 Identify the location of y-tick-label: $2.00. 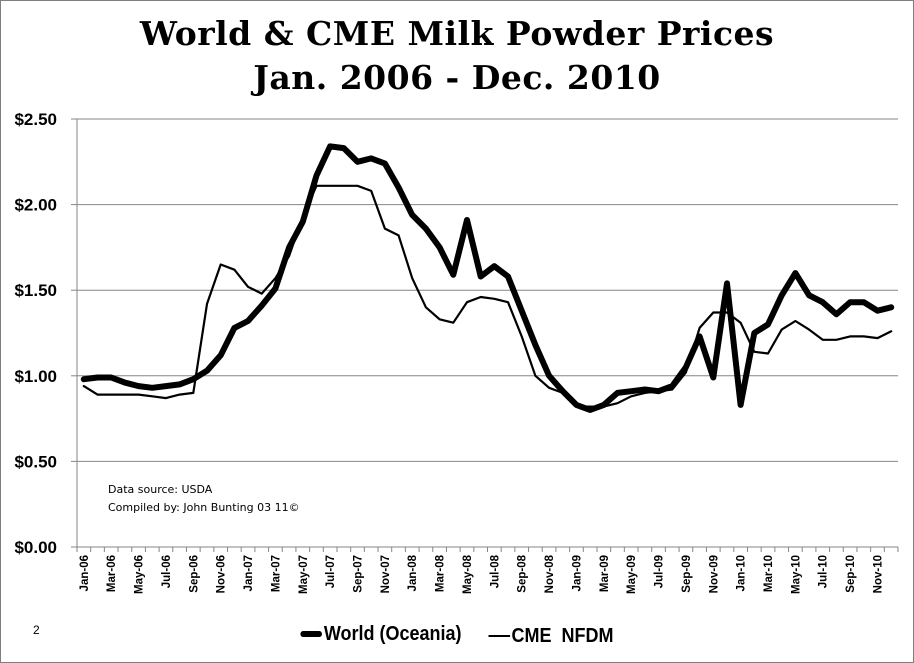
(35, 205).